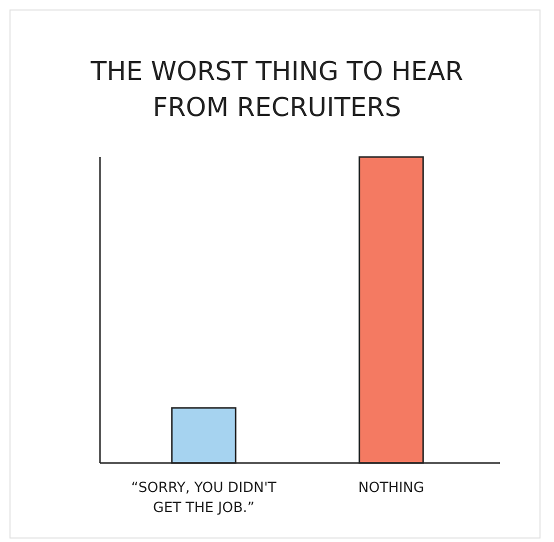 Image resolution: width=554 pixels, height=542 pixels. What do you see at coordinates (391, 488) in the screenshot?
I see `x-tick-label: NOTHING` at bounding box center [391, 488].